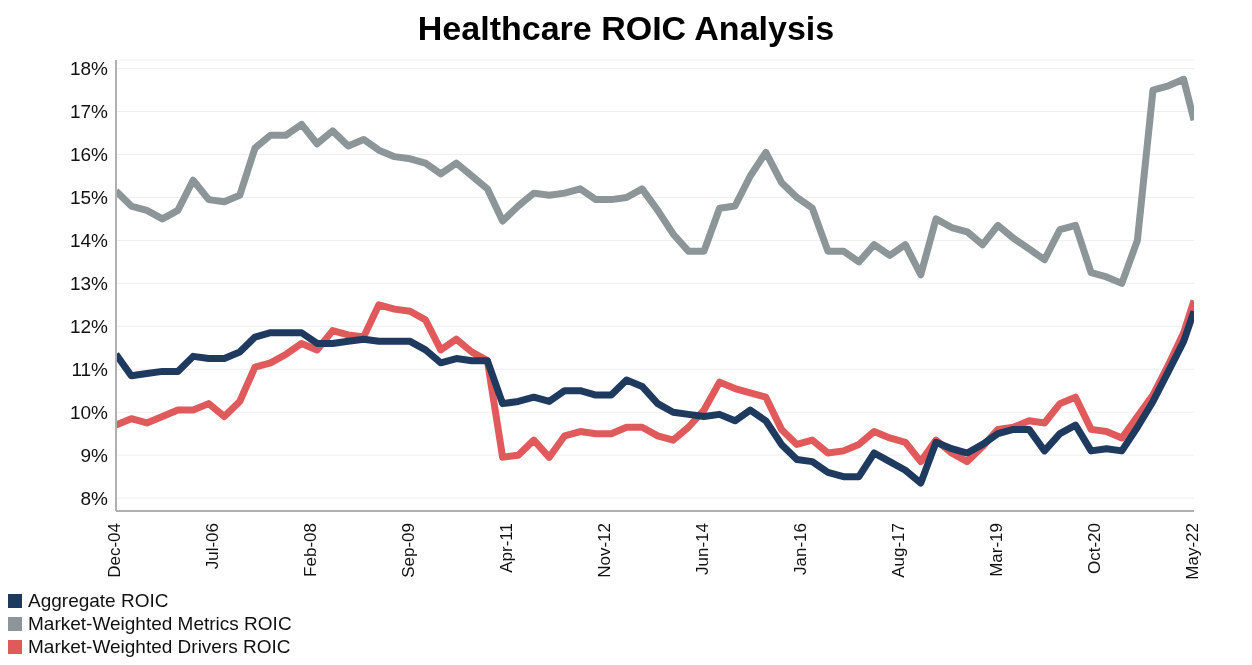 This screenshot has width=1252, height=665. Describe the element at coordinates (98, 600) in the screenshot. I see `legend-label: Aggregate ROIC` at that location.